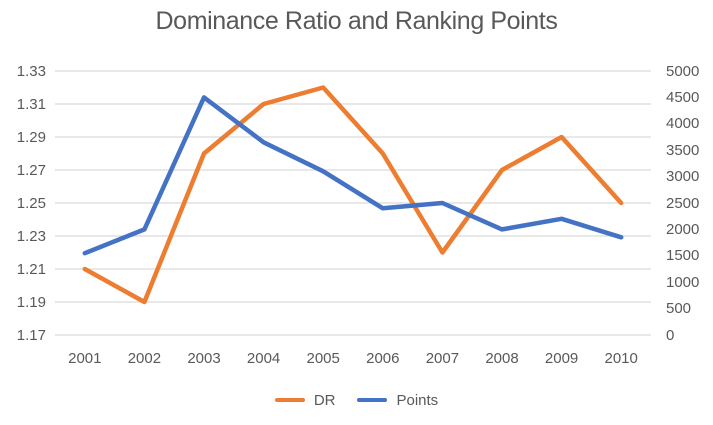 The width and height of the screenshot is (713, 425). I want to click on y-axis-right-tick: 1500, so click(683, 256).